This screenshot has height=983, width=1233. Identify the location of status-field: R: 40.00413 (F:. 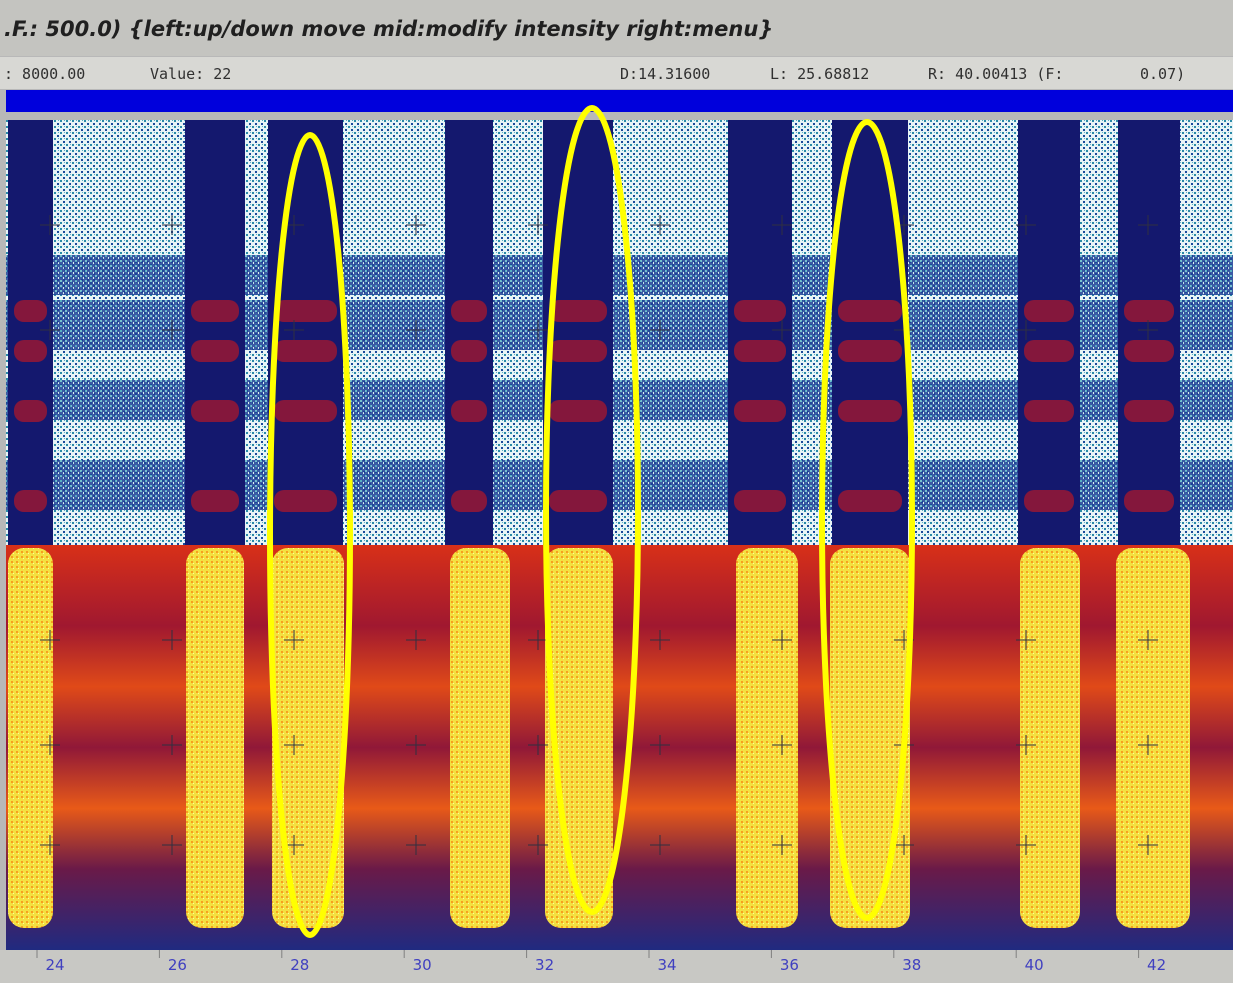
(995, 74).